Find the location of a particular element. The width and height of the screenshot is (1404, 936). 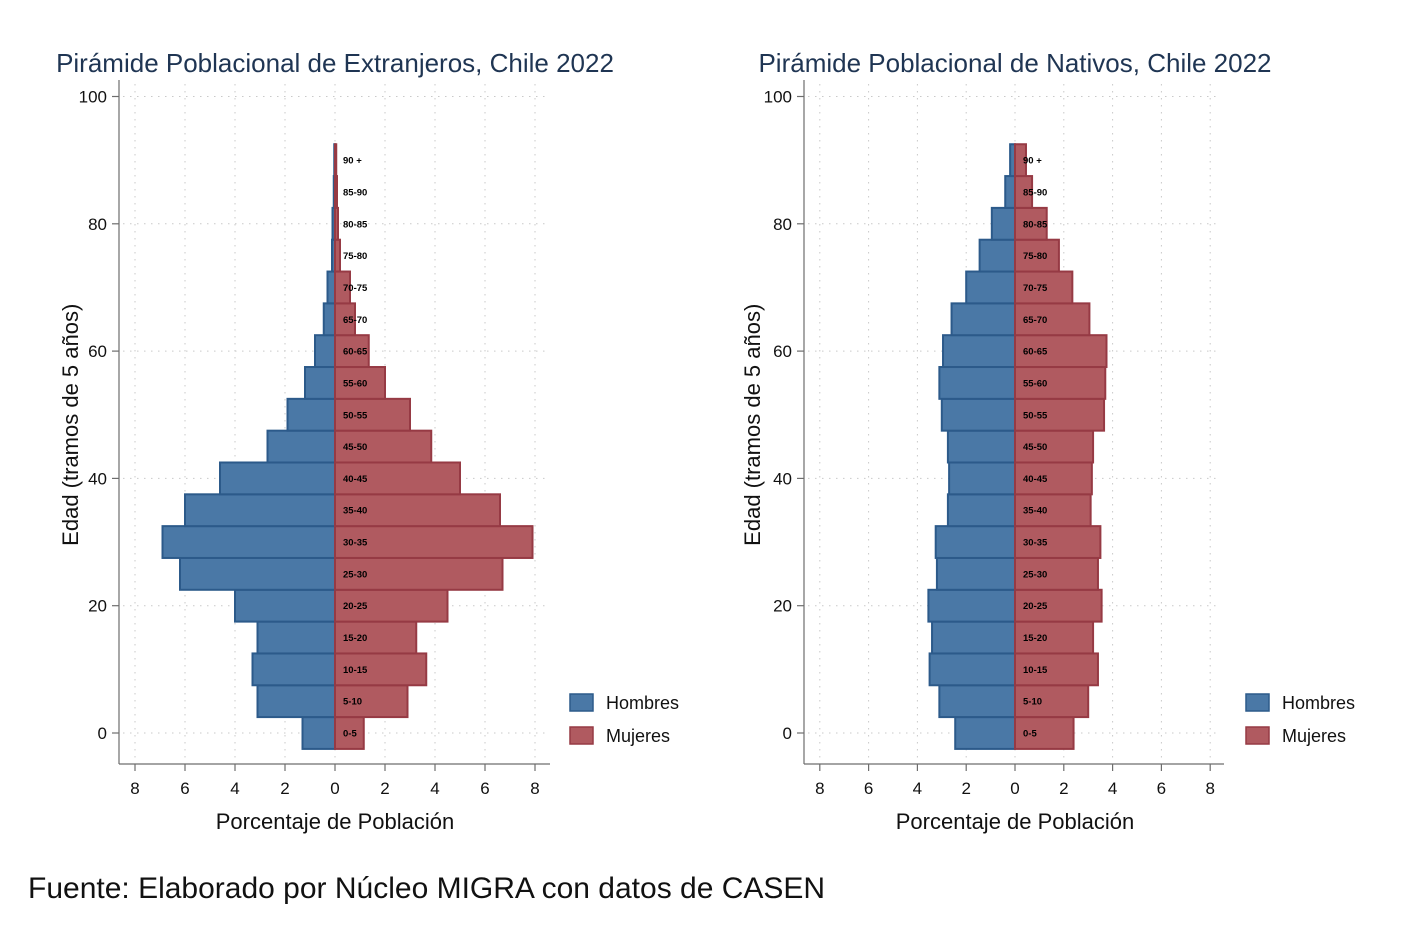

x-tick-label: 0 is located at coordinates (334, 788).